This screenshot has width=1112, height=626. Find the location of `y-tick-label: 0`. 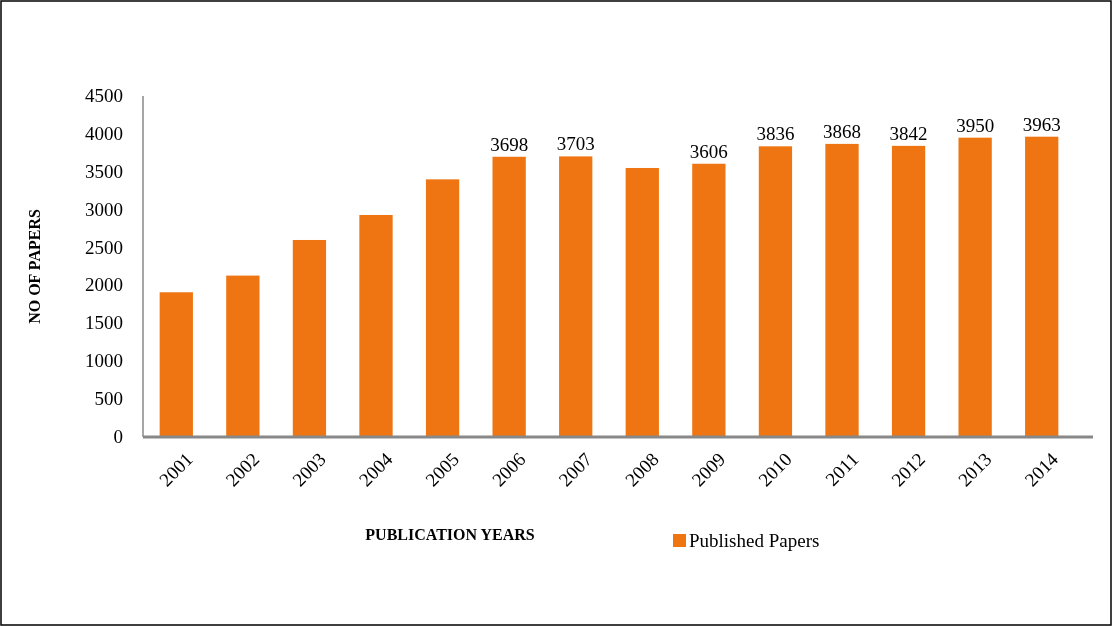

y-tick-label: 0 is located at coordinates (118, 436).